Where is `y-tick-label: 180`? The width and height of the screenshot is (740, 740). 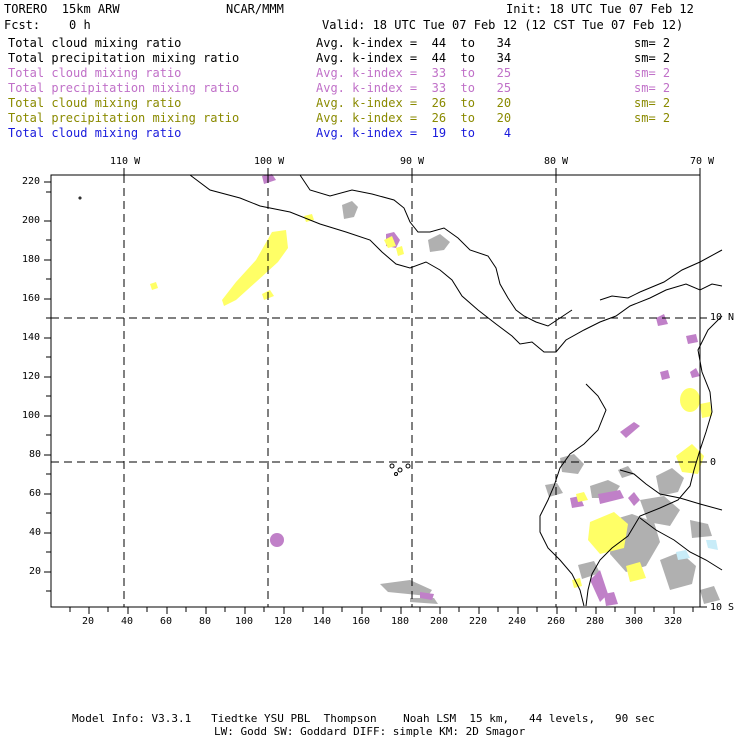 y-tick-label: 180 is located at coordinates (31, 259).